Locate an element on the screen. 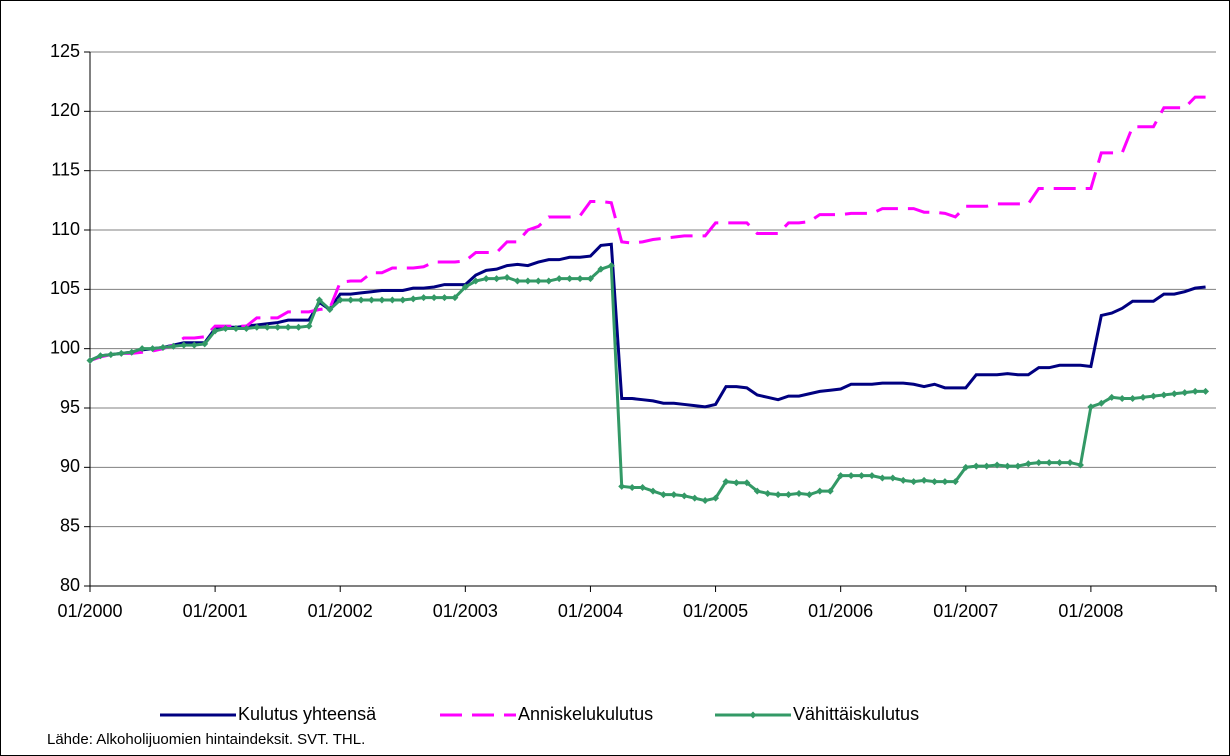 The width and height of the screenshot is (1230, 756). y-tick-label: 105 is located at coordinates (65, 288).